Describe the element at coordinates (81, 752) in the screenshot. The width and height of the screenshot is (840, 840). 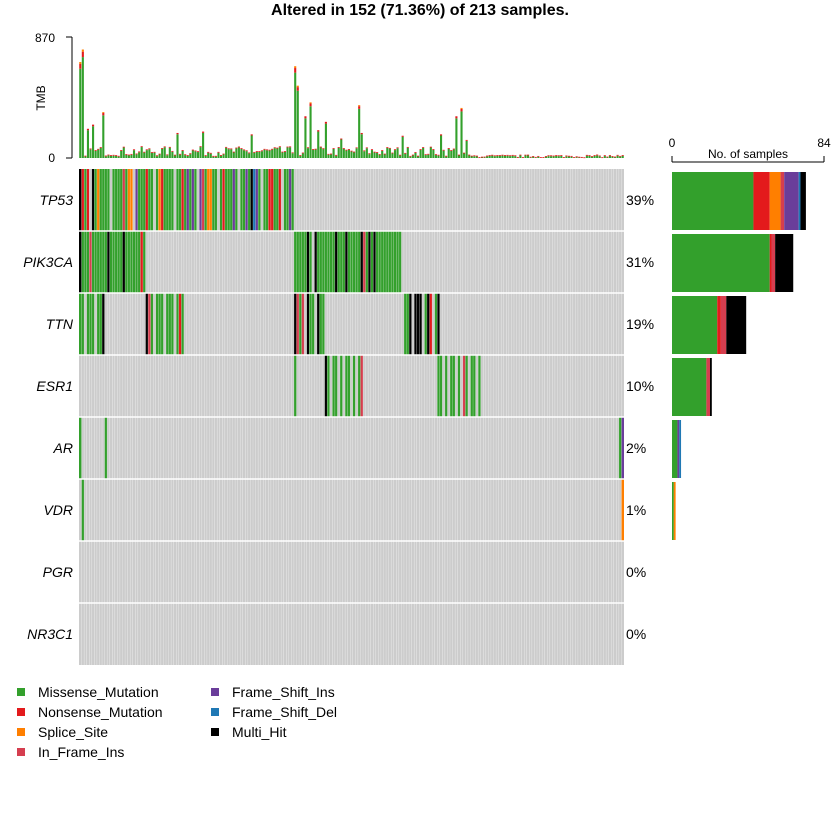
I see `legend-label-in_frame_ins: In_Frame_Ins` at that location.